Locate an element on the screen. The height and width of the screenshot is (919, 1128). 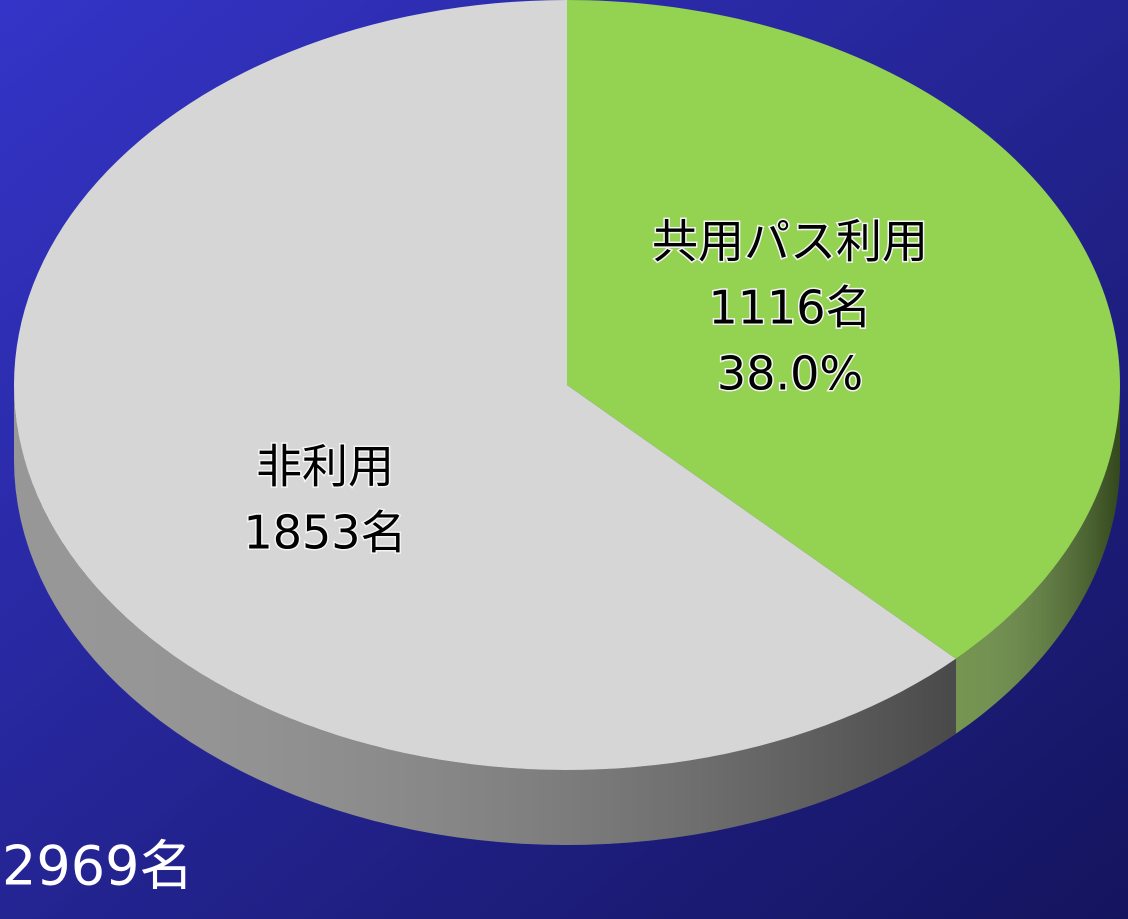
slice-side-shade is located at coordinates (1037, 559).